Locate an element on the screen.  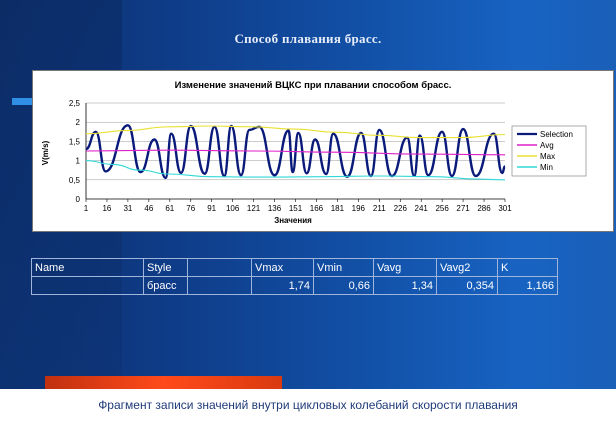
table-row: брасс 1,74 0,66 1,34 0,354 1,166 is located at coordinates (294, 285).